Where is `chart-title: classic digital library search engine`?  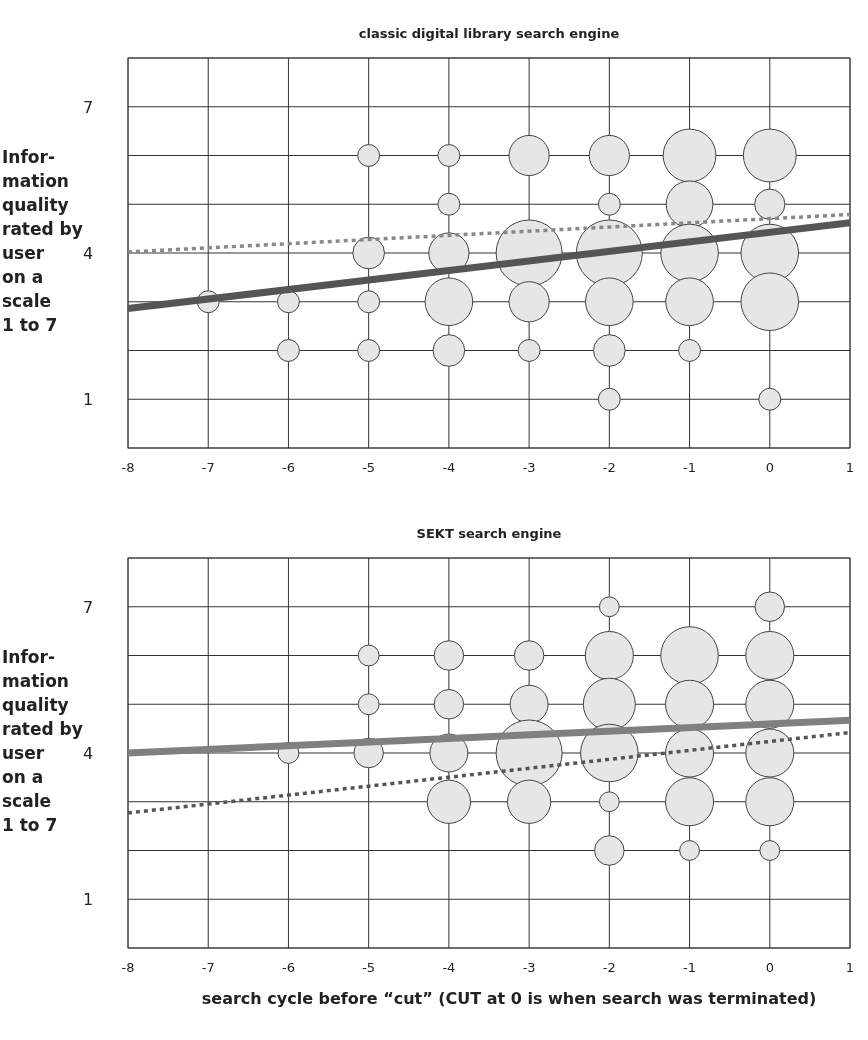
chart-title: classic digital library search engine is located at coordinates (489, 33).